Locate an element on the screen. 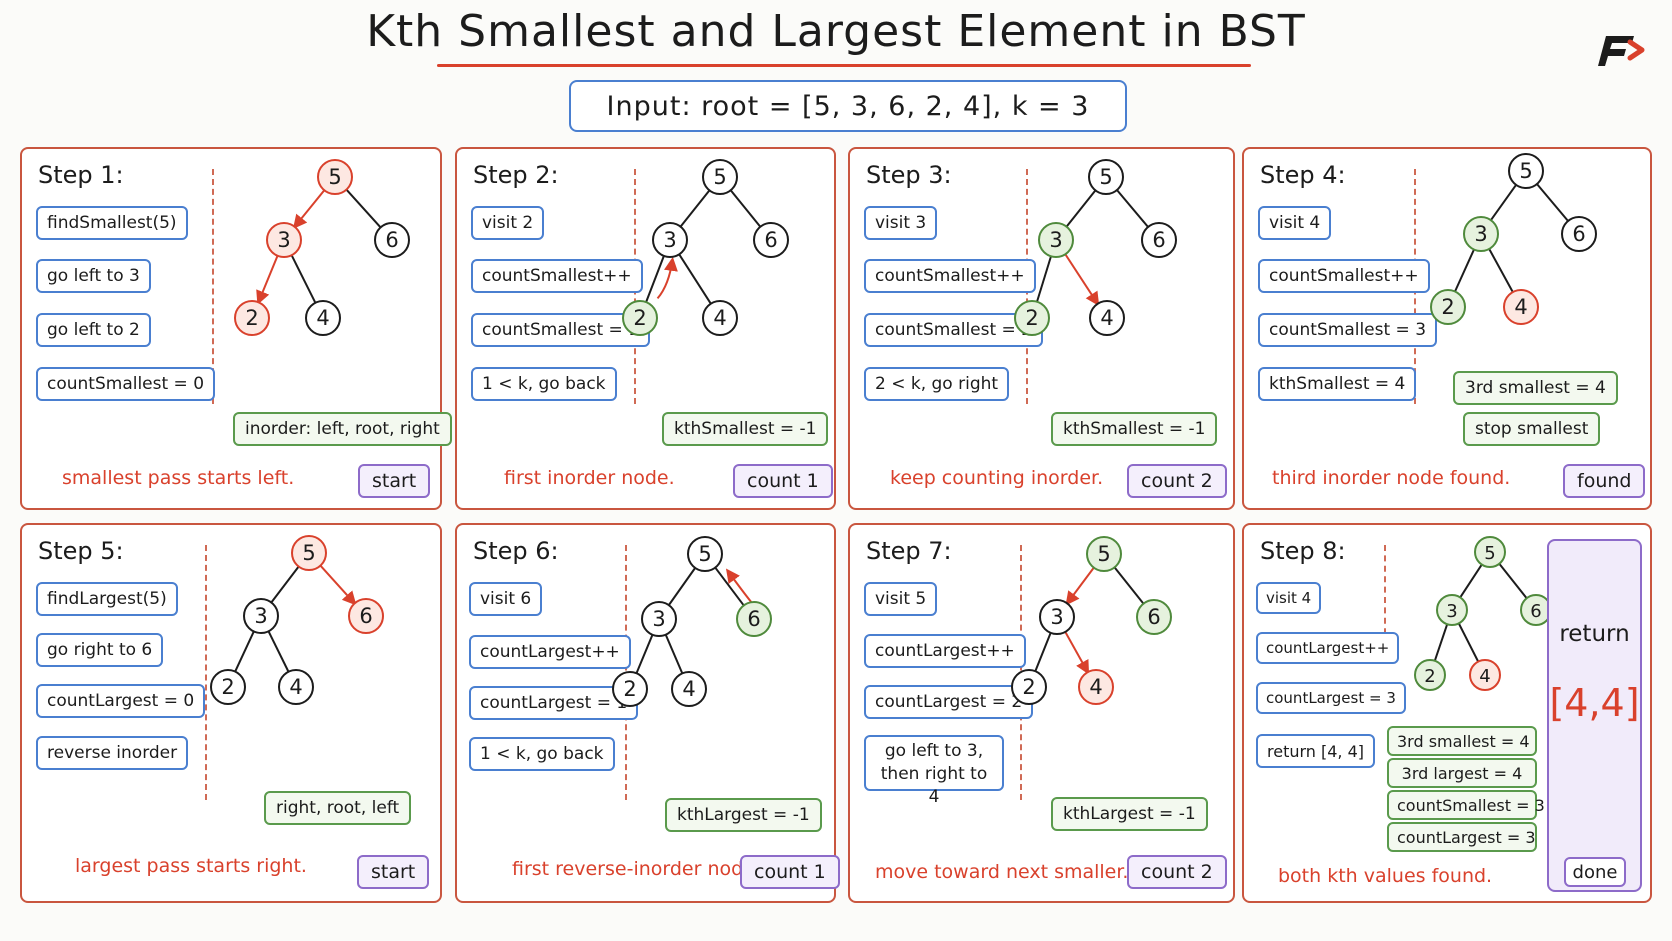 The width and height of the screenshot is (1672, 941). note-box: 3rd smallest = 4 is located at coordinates (1535, 388).